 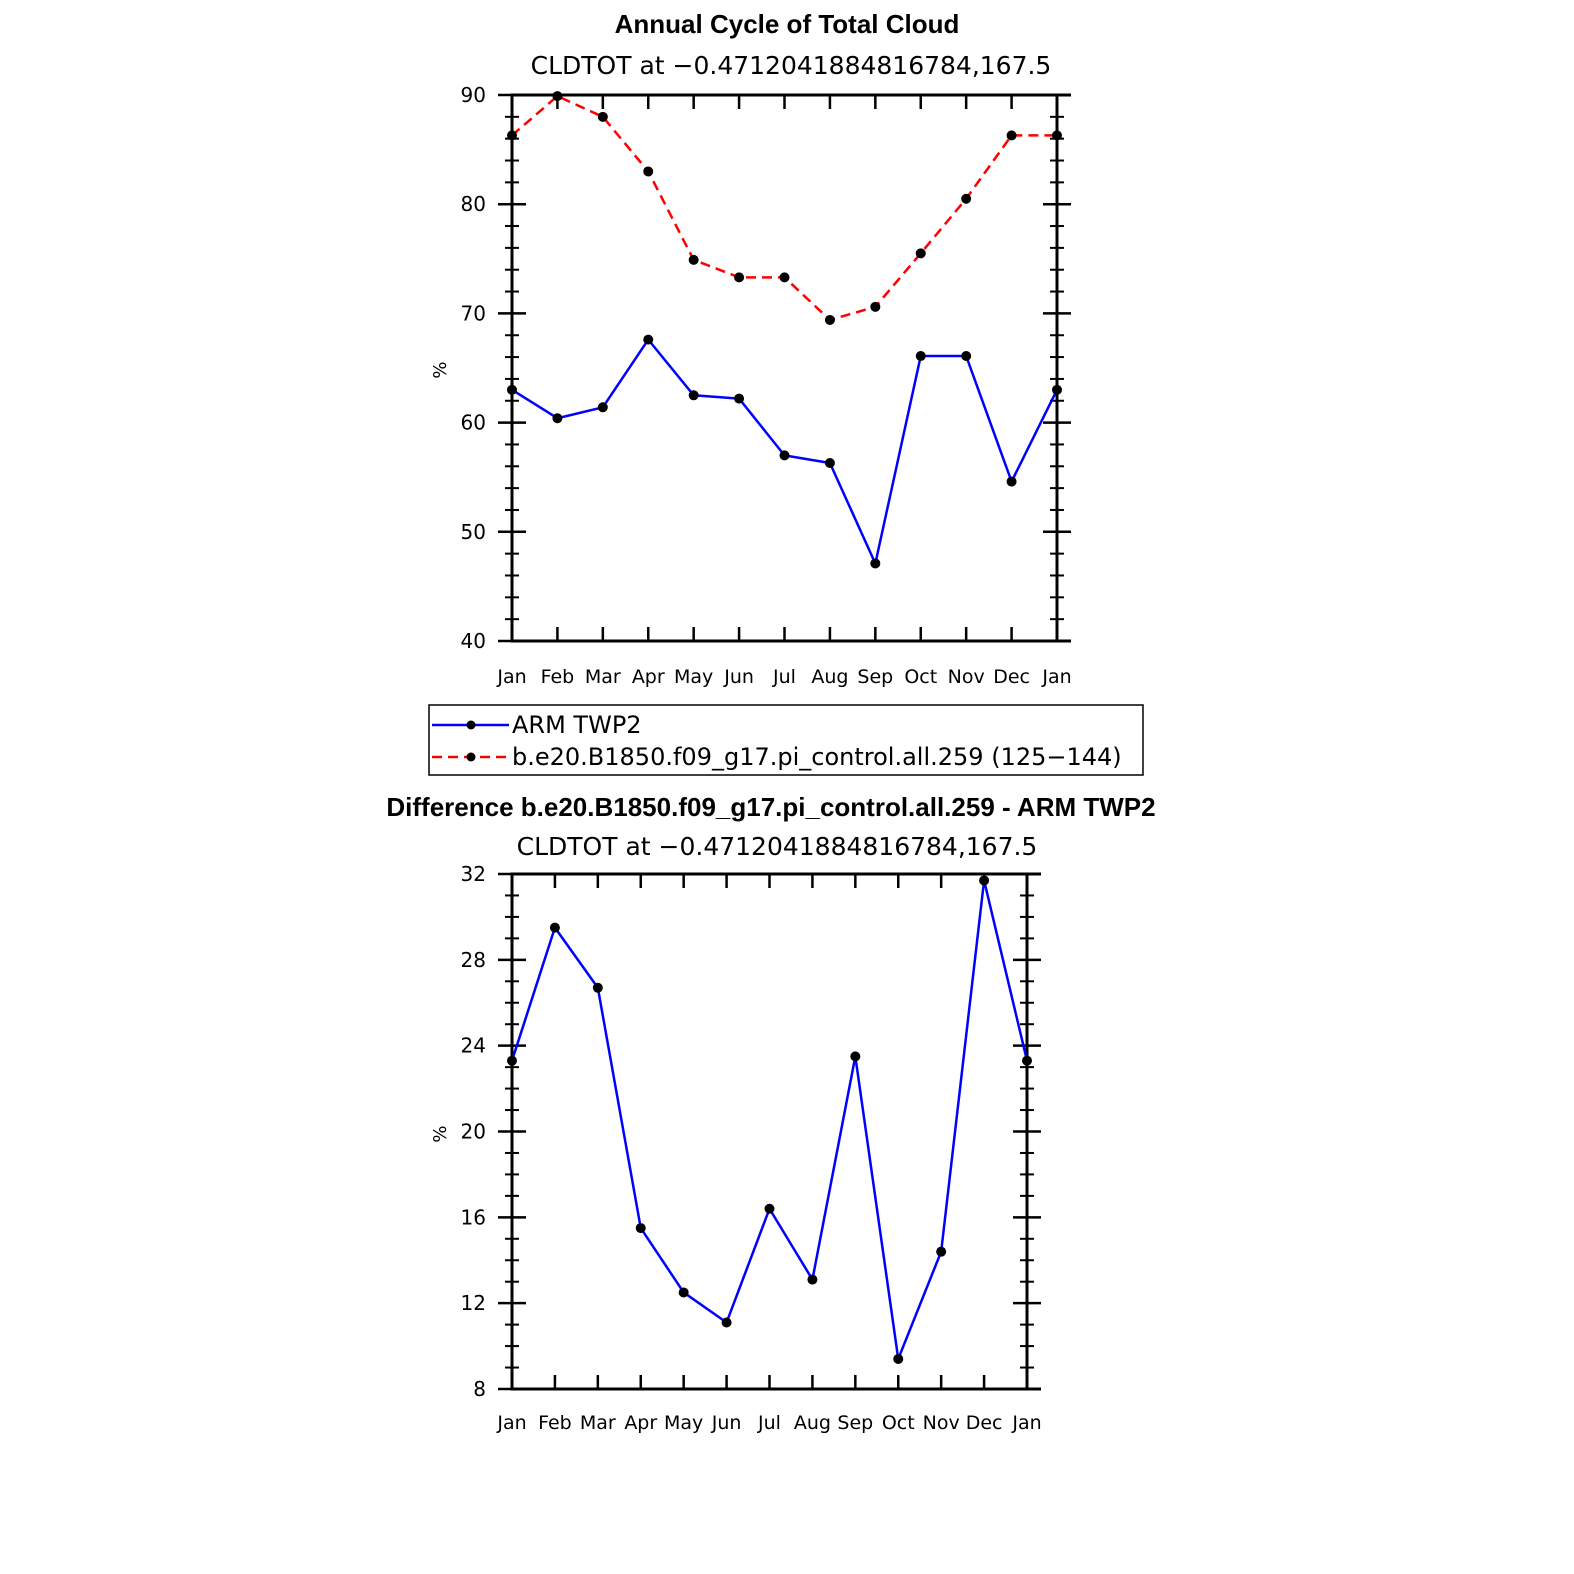 I want to click on legend-label-arm: ARM TWP2, so click(x=577, y=725).